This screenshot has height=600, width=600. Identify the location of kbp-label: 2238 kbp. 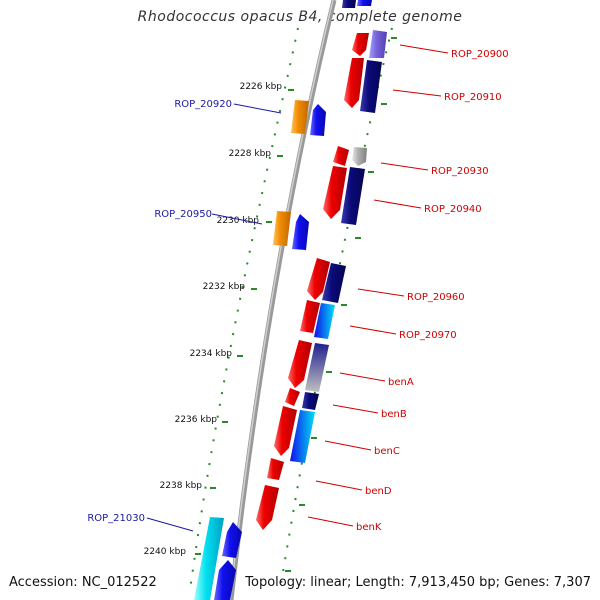
(181, 486).